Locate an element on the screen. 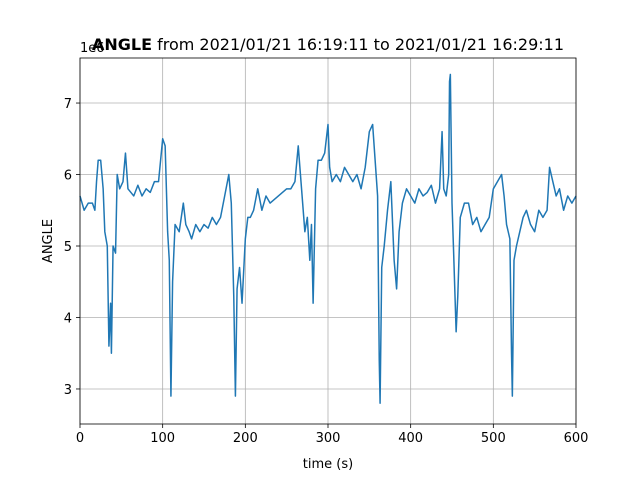 This screenshot has width=640, height=480. y-axis-label: ANGLE is located at coordinates (48, 241).